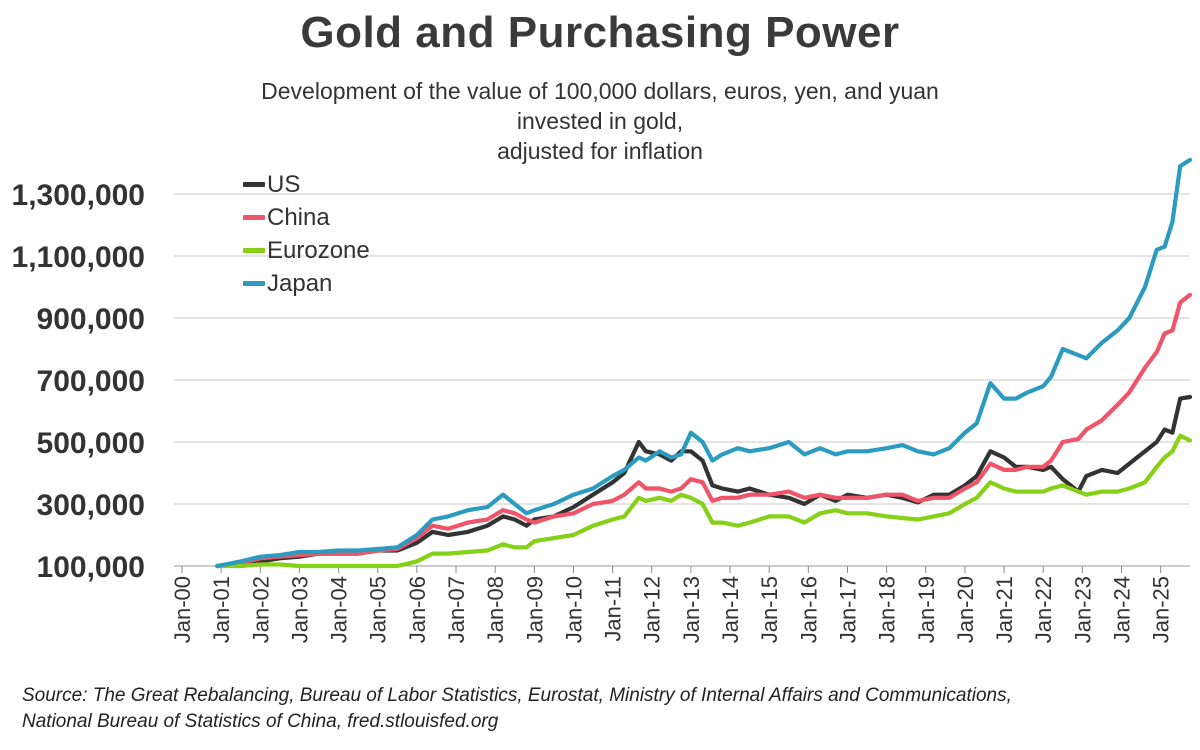  What do you see at coordinates (284, 184) in the screenshot?
I see `legend-label: US` at bounding box center [284, 184].